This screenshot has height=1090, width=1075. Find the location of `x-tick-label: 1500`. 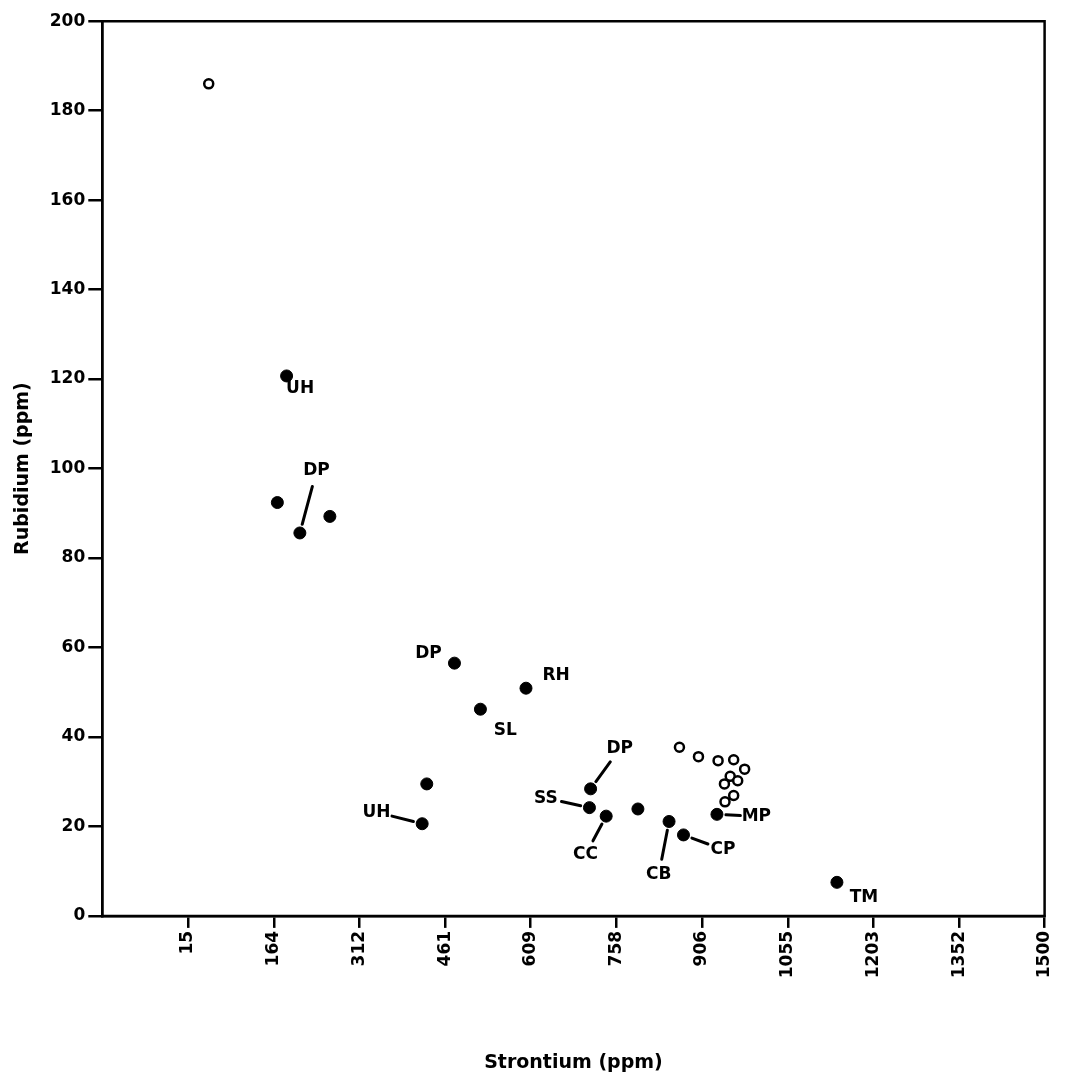

x-tick-label: 1500 is located at coordinates (1043, 954).